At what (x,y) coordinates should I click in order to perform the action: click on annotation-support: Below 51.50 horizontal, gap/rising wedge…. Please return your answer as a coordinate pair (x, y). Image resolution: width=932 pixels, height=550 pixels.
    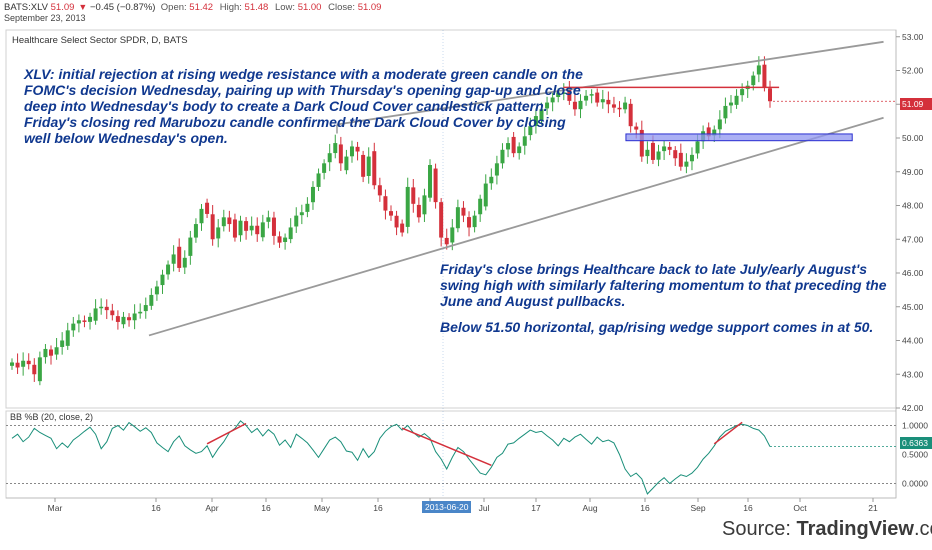
    Looking at the image, I should click on (657, 327).